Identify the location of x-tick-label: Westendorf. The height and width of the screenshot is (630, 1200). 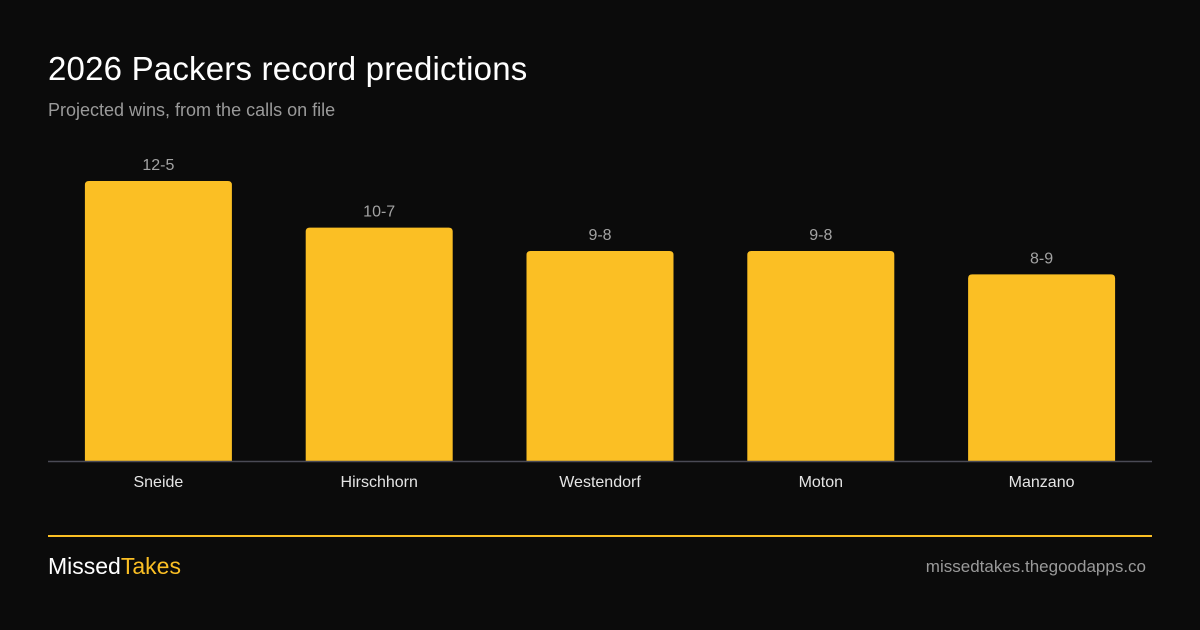
(600, 482).